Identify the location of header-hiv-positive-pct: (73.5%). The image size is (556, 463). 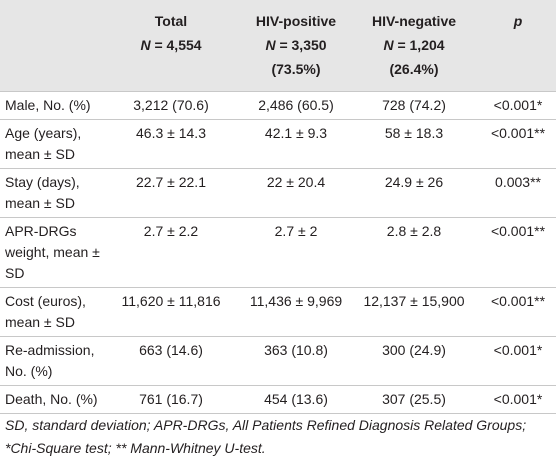
(296, 69).